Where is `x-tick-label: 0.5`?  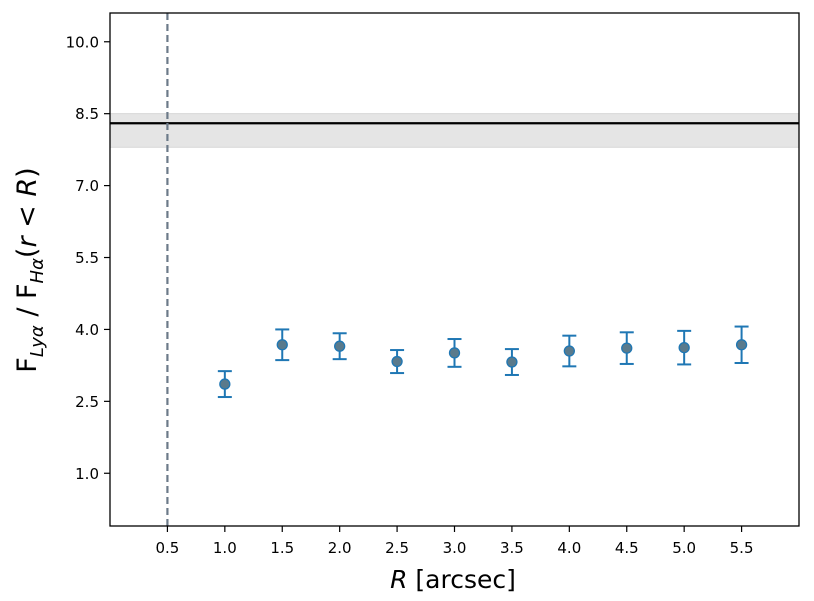
x-tick-label: 0.5 is located at coordinates (167, 548).